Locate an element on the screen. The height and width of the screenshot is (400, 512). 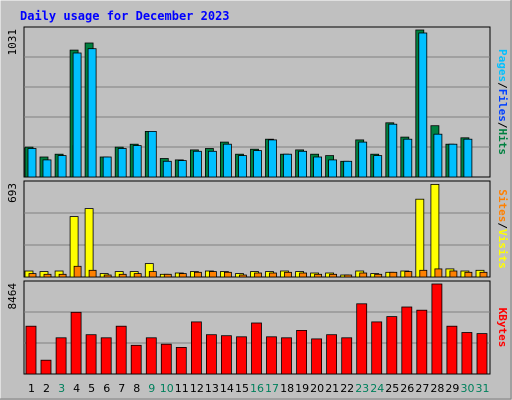
x-axis-label-day-29: 29 is located at coordinates (452, 388).